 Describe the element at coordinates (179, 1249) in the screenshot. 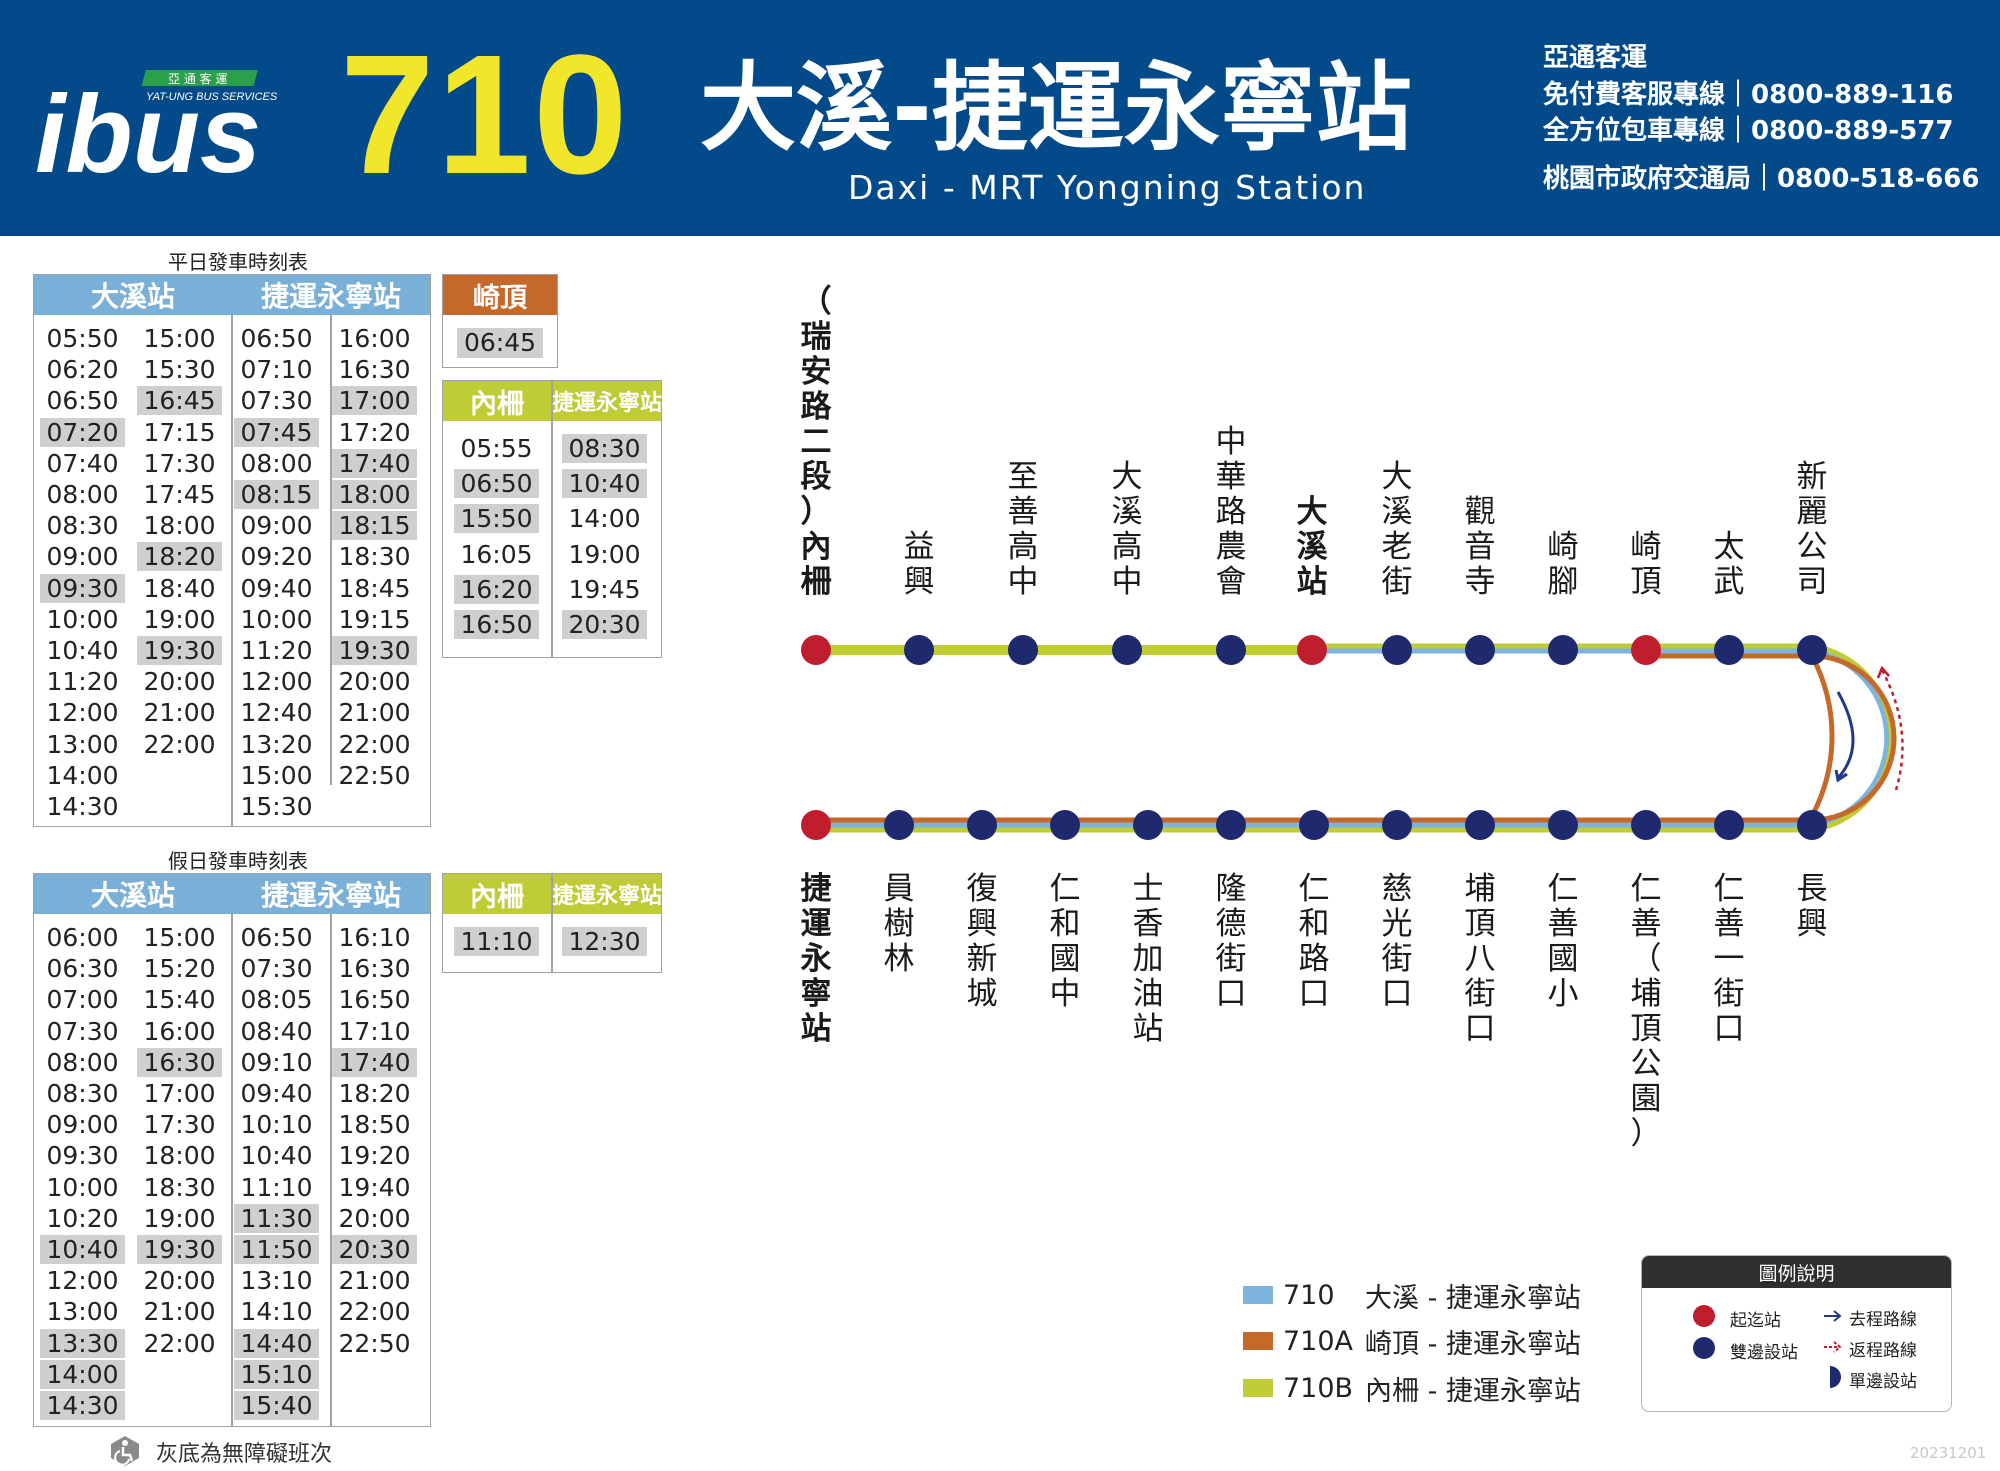

I see `holiday-time-cell: 19:30` at that location.